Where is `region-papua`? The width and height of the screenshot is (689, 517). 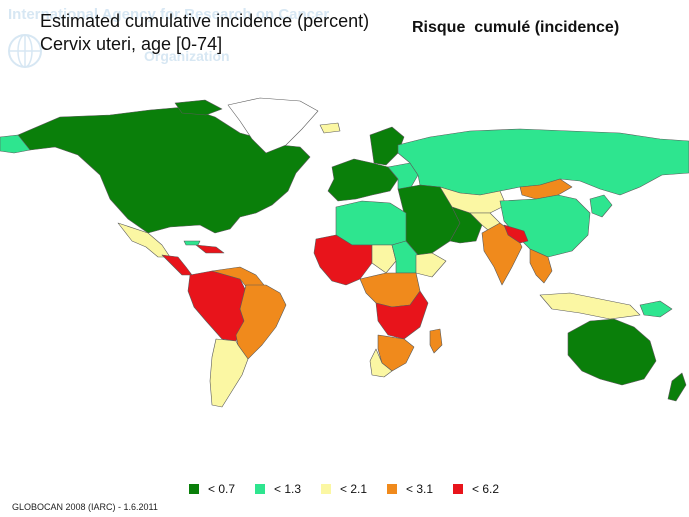
region-papua is located at coordinates (656, 309).